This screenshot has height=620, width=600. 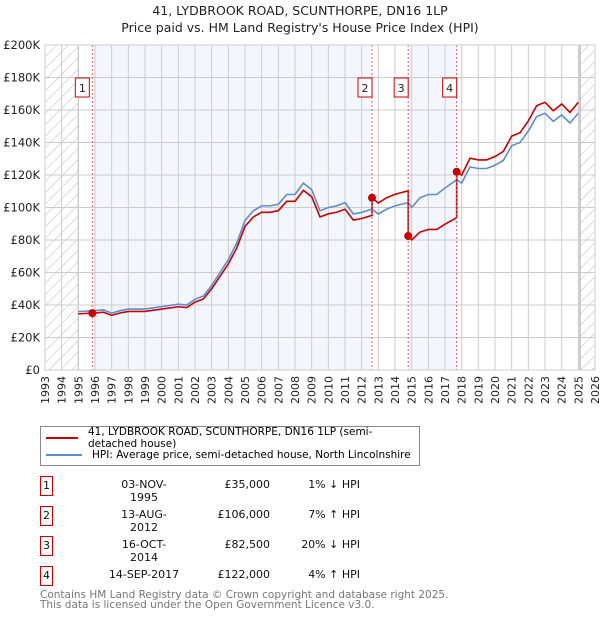 What do you see at coordinates (244, 574) in the screenshot?
I see `sale-price: £122,000` at bounding box center [244, 574].